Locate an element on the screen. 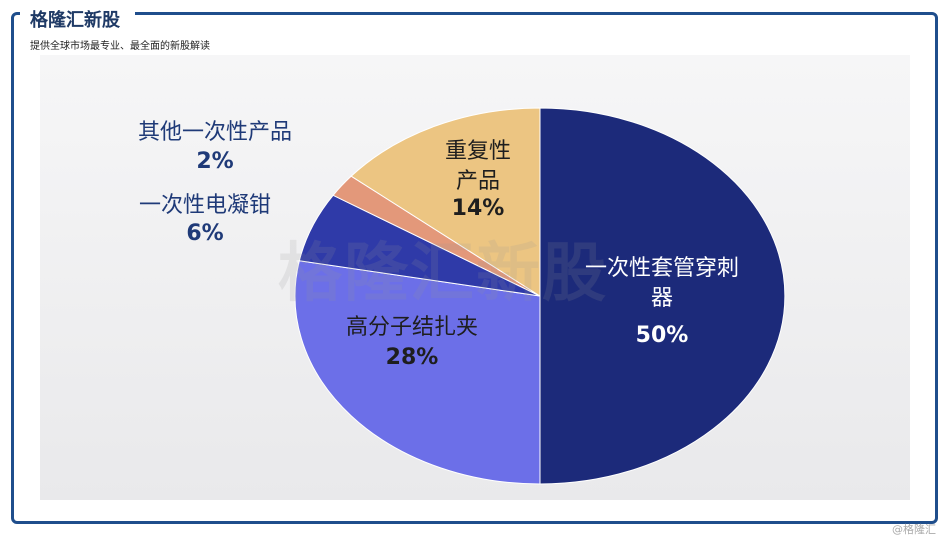 The height and width of the screenshot is (541, 952). brand-background is located at coordinates (77, 18).